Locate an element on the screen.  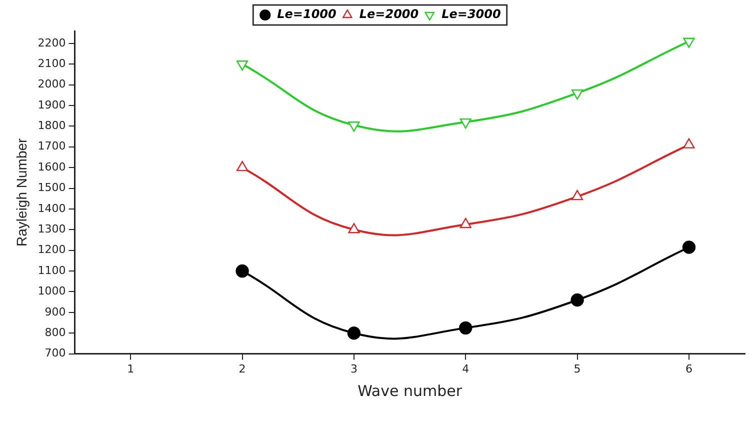
y-tick-label: 800 is located at coordinates (55, 332).